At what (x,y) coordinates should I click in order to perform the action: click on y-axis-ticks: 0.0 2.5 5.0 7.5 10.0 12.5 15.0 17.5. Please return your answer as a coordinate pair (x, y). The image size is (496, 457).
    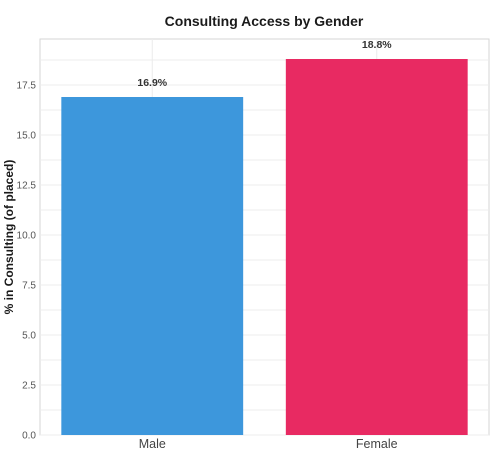
    Looking at the image, I should click on (27, 261).